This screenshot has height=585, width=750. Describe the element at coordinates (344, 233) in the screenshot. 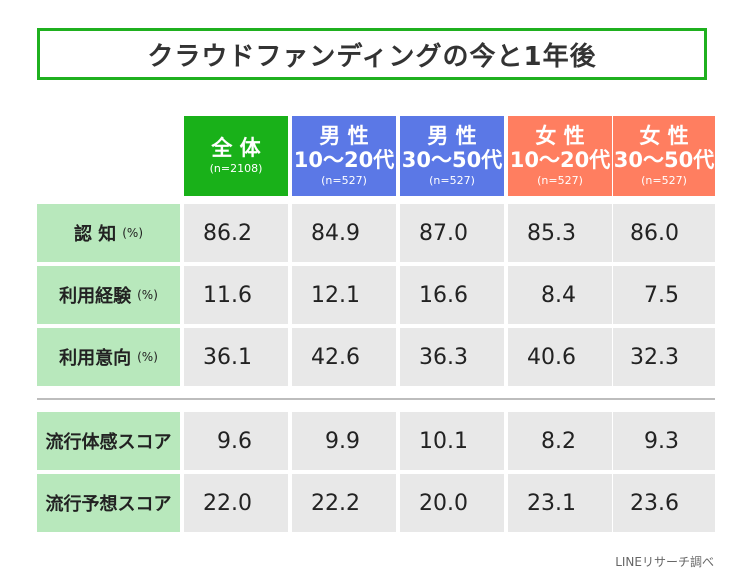

I see `table-cell: 84.9` at that location.